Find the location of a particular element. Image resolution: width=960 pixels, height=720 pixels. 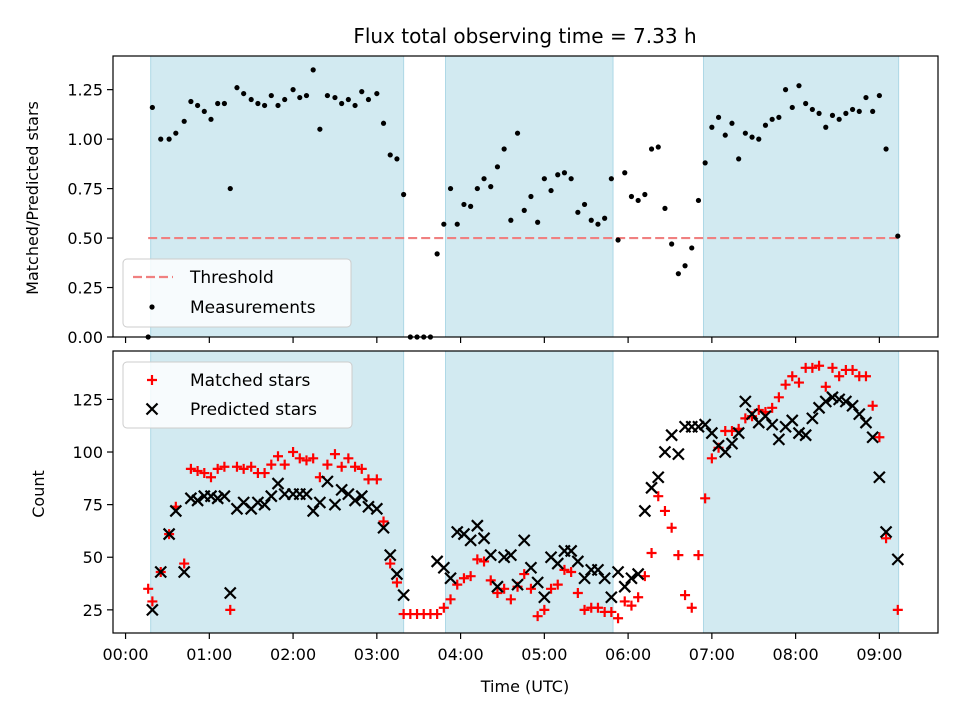

x-tick-label: 01:00 is located at coordinates (209, 654).